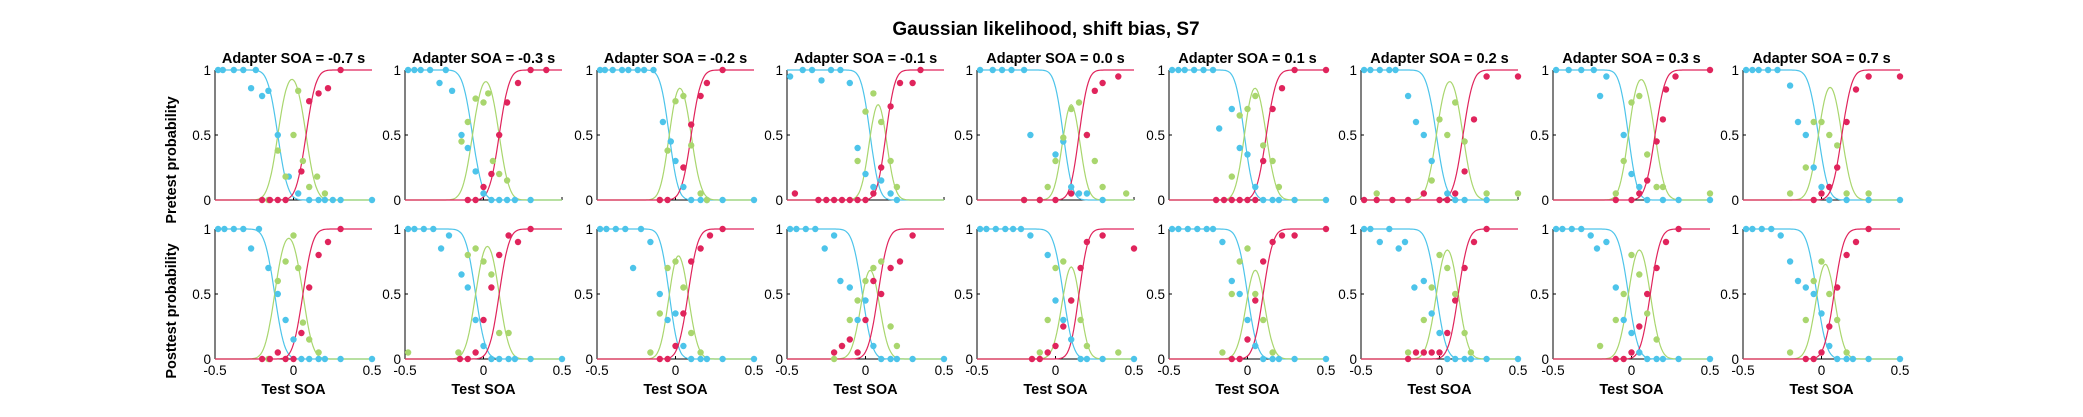 The image size is (2083, 417). I want to click on panel-r0-c0: Adapter SOA = -0.7 s 0 0.5 1, so click(284, 129).